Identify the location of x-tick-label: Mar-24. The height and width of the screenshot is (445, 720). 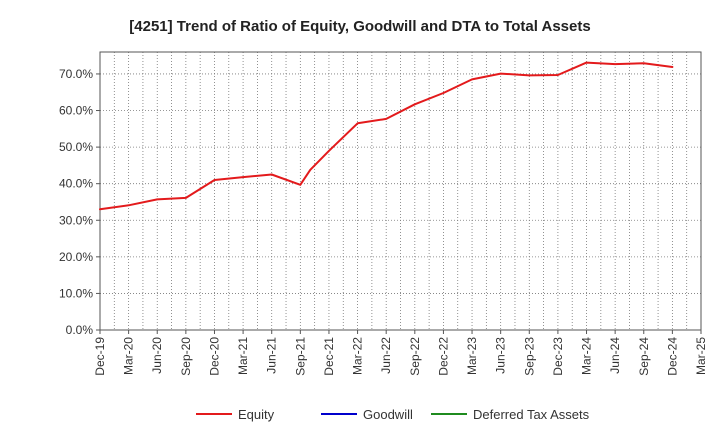
(587, 356).